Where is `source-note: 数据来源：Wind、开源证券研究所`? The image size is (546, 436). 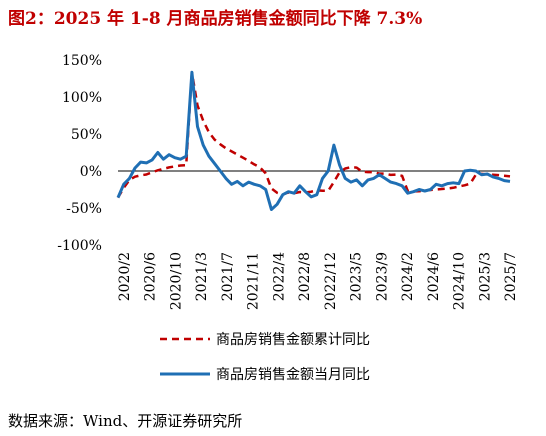 source-note: 数据来源：Wind、开源证券研究所 is located at coordinates (125, 421).